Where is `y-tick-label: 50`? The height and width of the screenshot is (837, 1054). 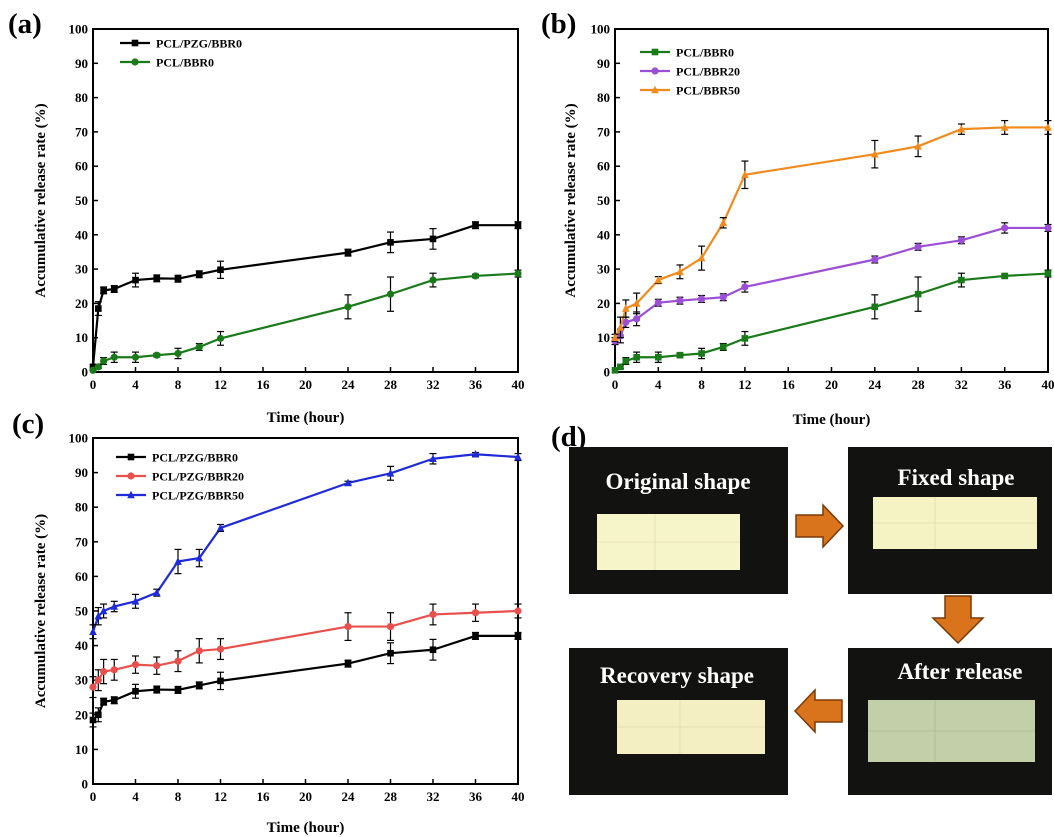
y-tick-label: 50 is located at coordinates (81, 200).